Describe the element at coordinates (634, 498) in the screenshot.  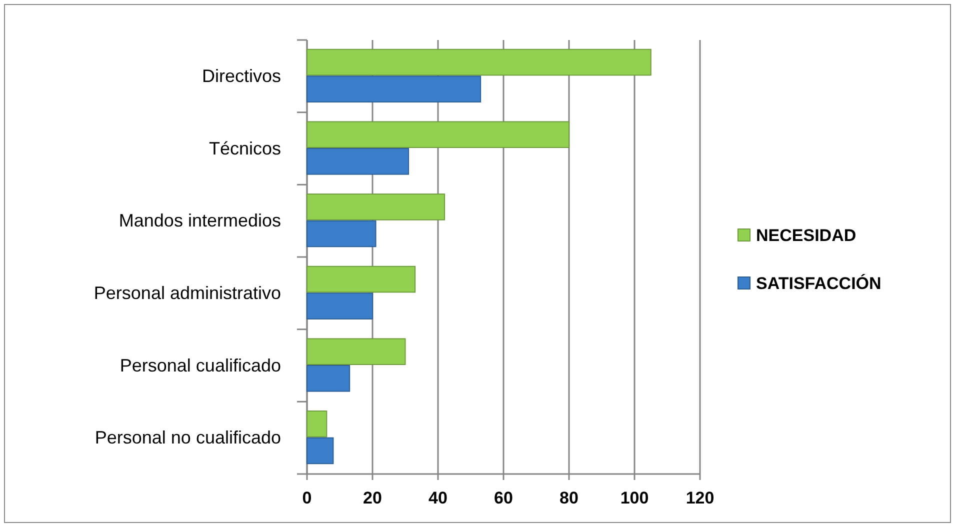
I see `x-tick-label: 100` at that location.